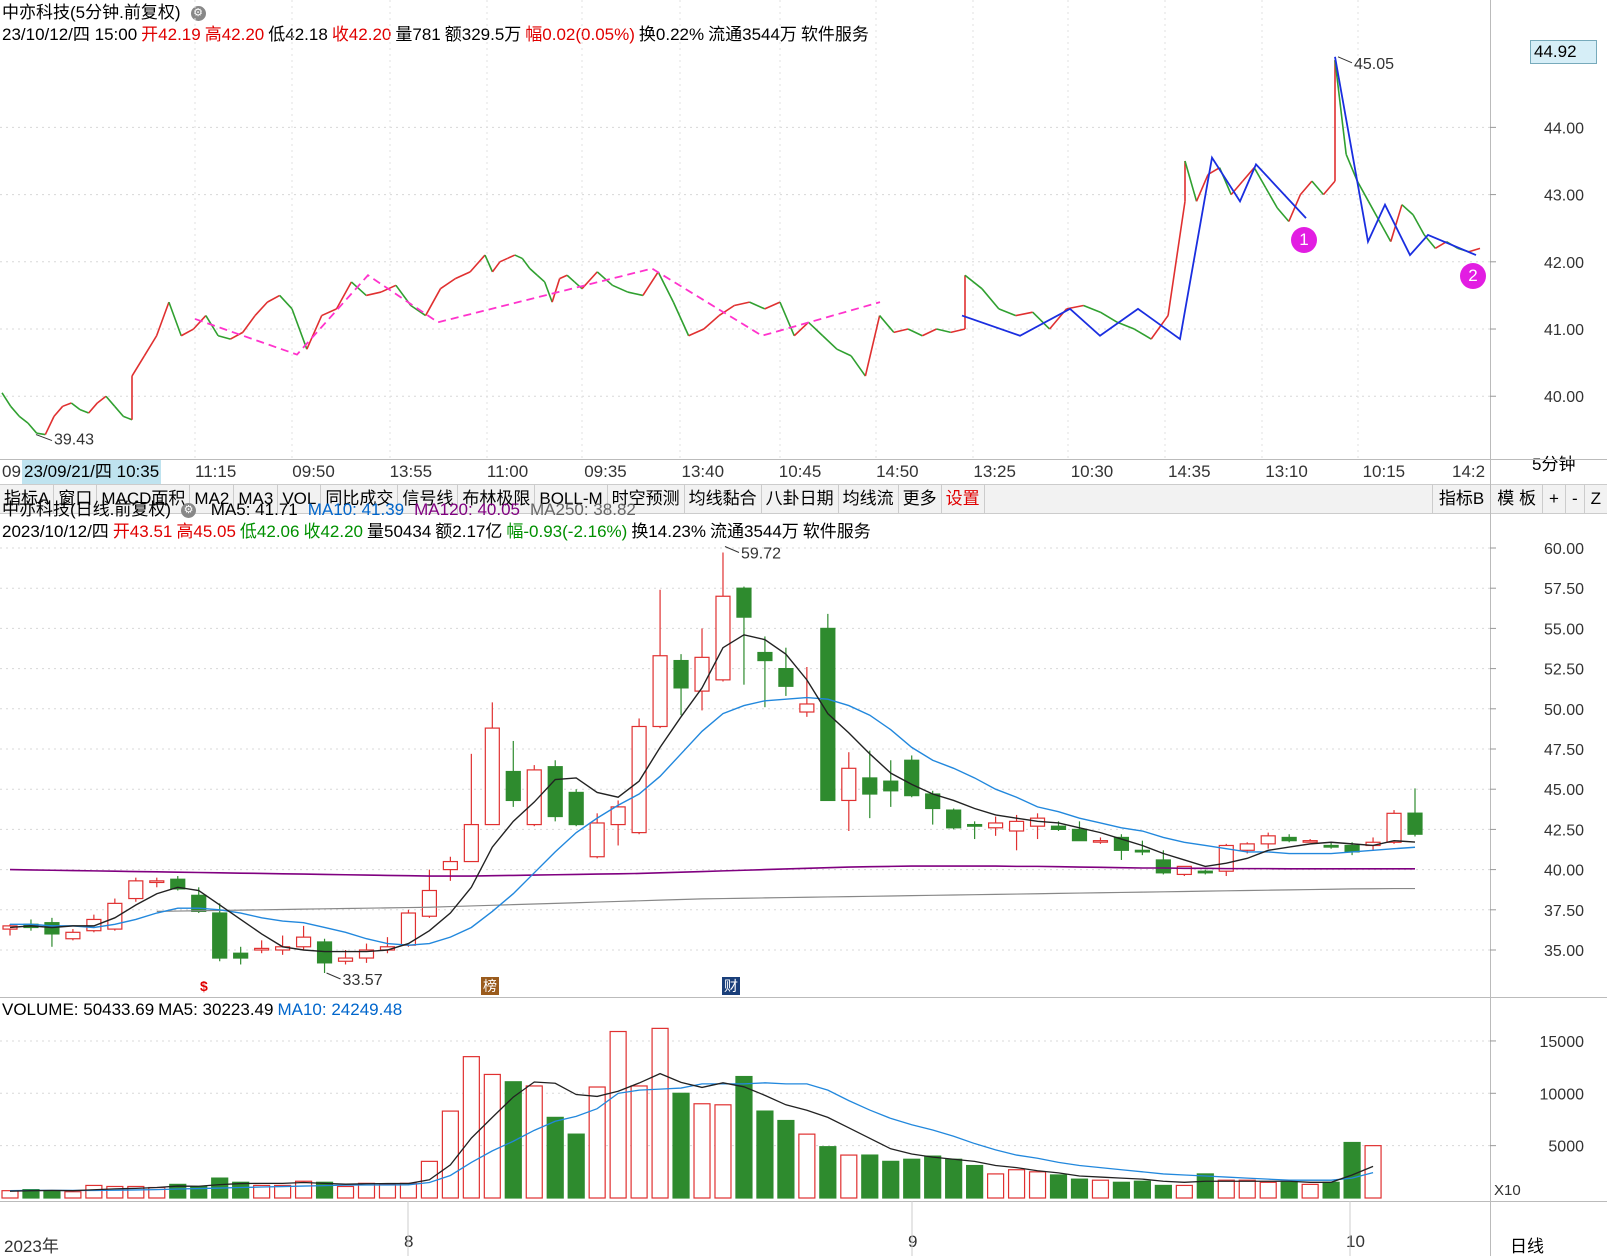 This screenshot has width=1607, height=1257. Describe the element at coordinates (300, 499) in the screenshot. I see `toolbar-button: VOL` at that location.